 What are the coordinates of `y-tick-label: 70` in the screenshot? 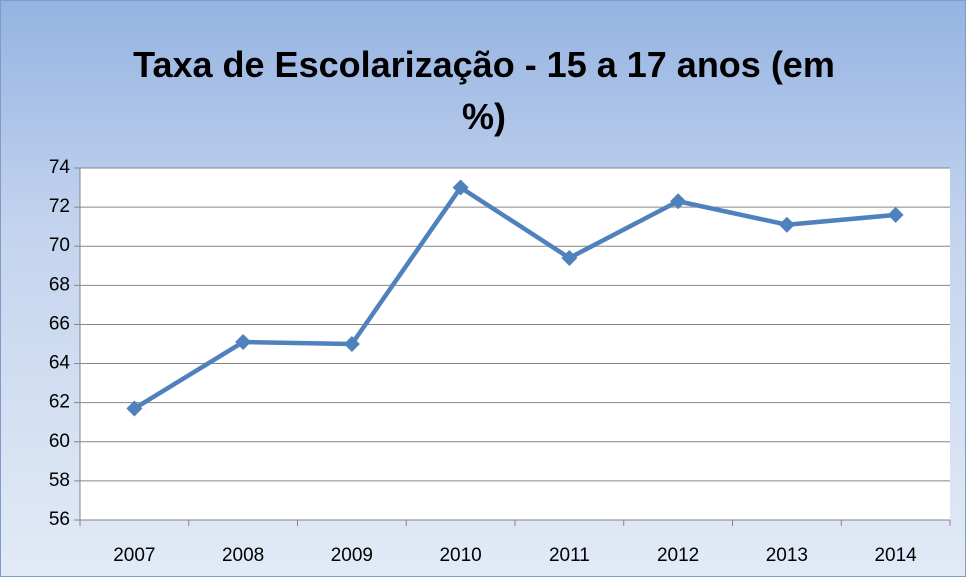 It's located at (59, 245).